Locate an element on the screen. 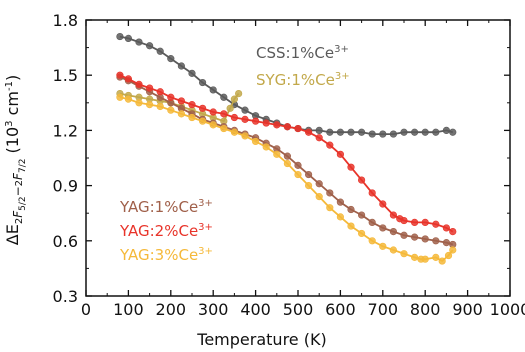 The width and height of the screenshot is (525, 352). y-tick-label: 0.9 is located at coordinates (65, 186).